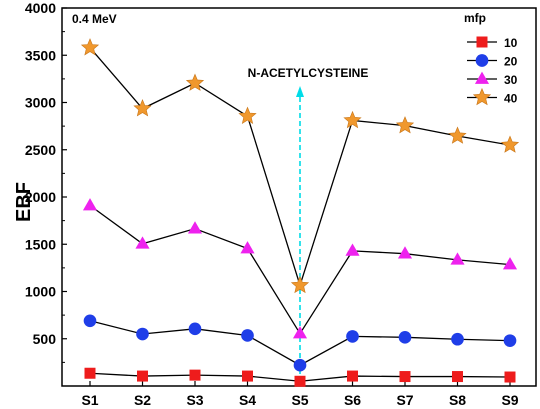 Image resolution: width=540 pixels, height=409 pixels. What do you see at coordinates (475, 18) in the screenshot?
I see `legend-title: mfp` at bounding box center [475, 18].